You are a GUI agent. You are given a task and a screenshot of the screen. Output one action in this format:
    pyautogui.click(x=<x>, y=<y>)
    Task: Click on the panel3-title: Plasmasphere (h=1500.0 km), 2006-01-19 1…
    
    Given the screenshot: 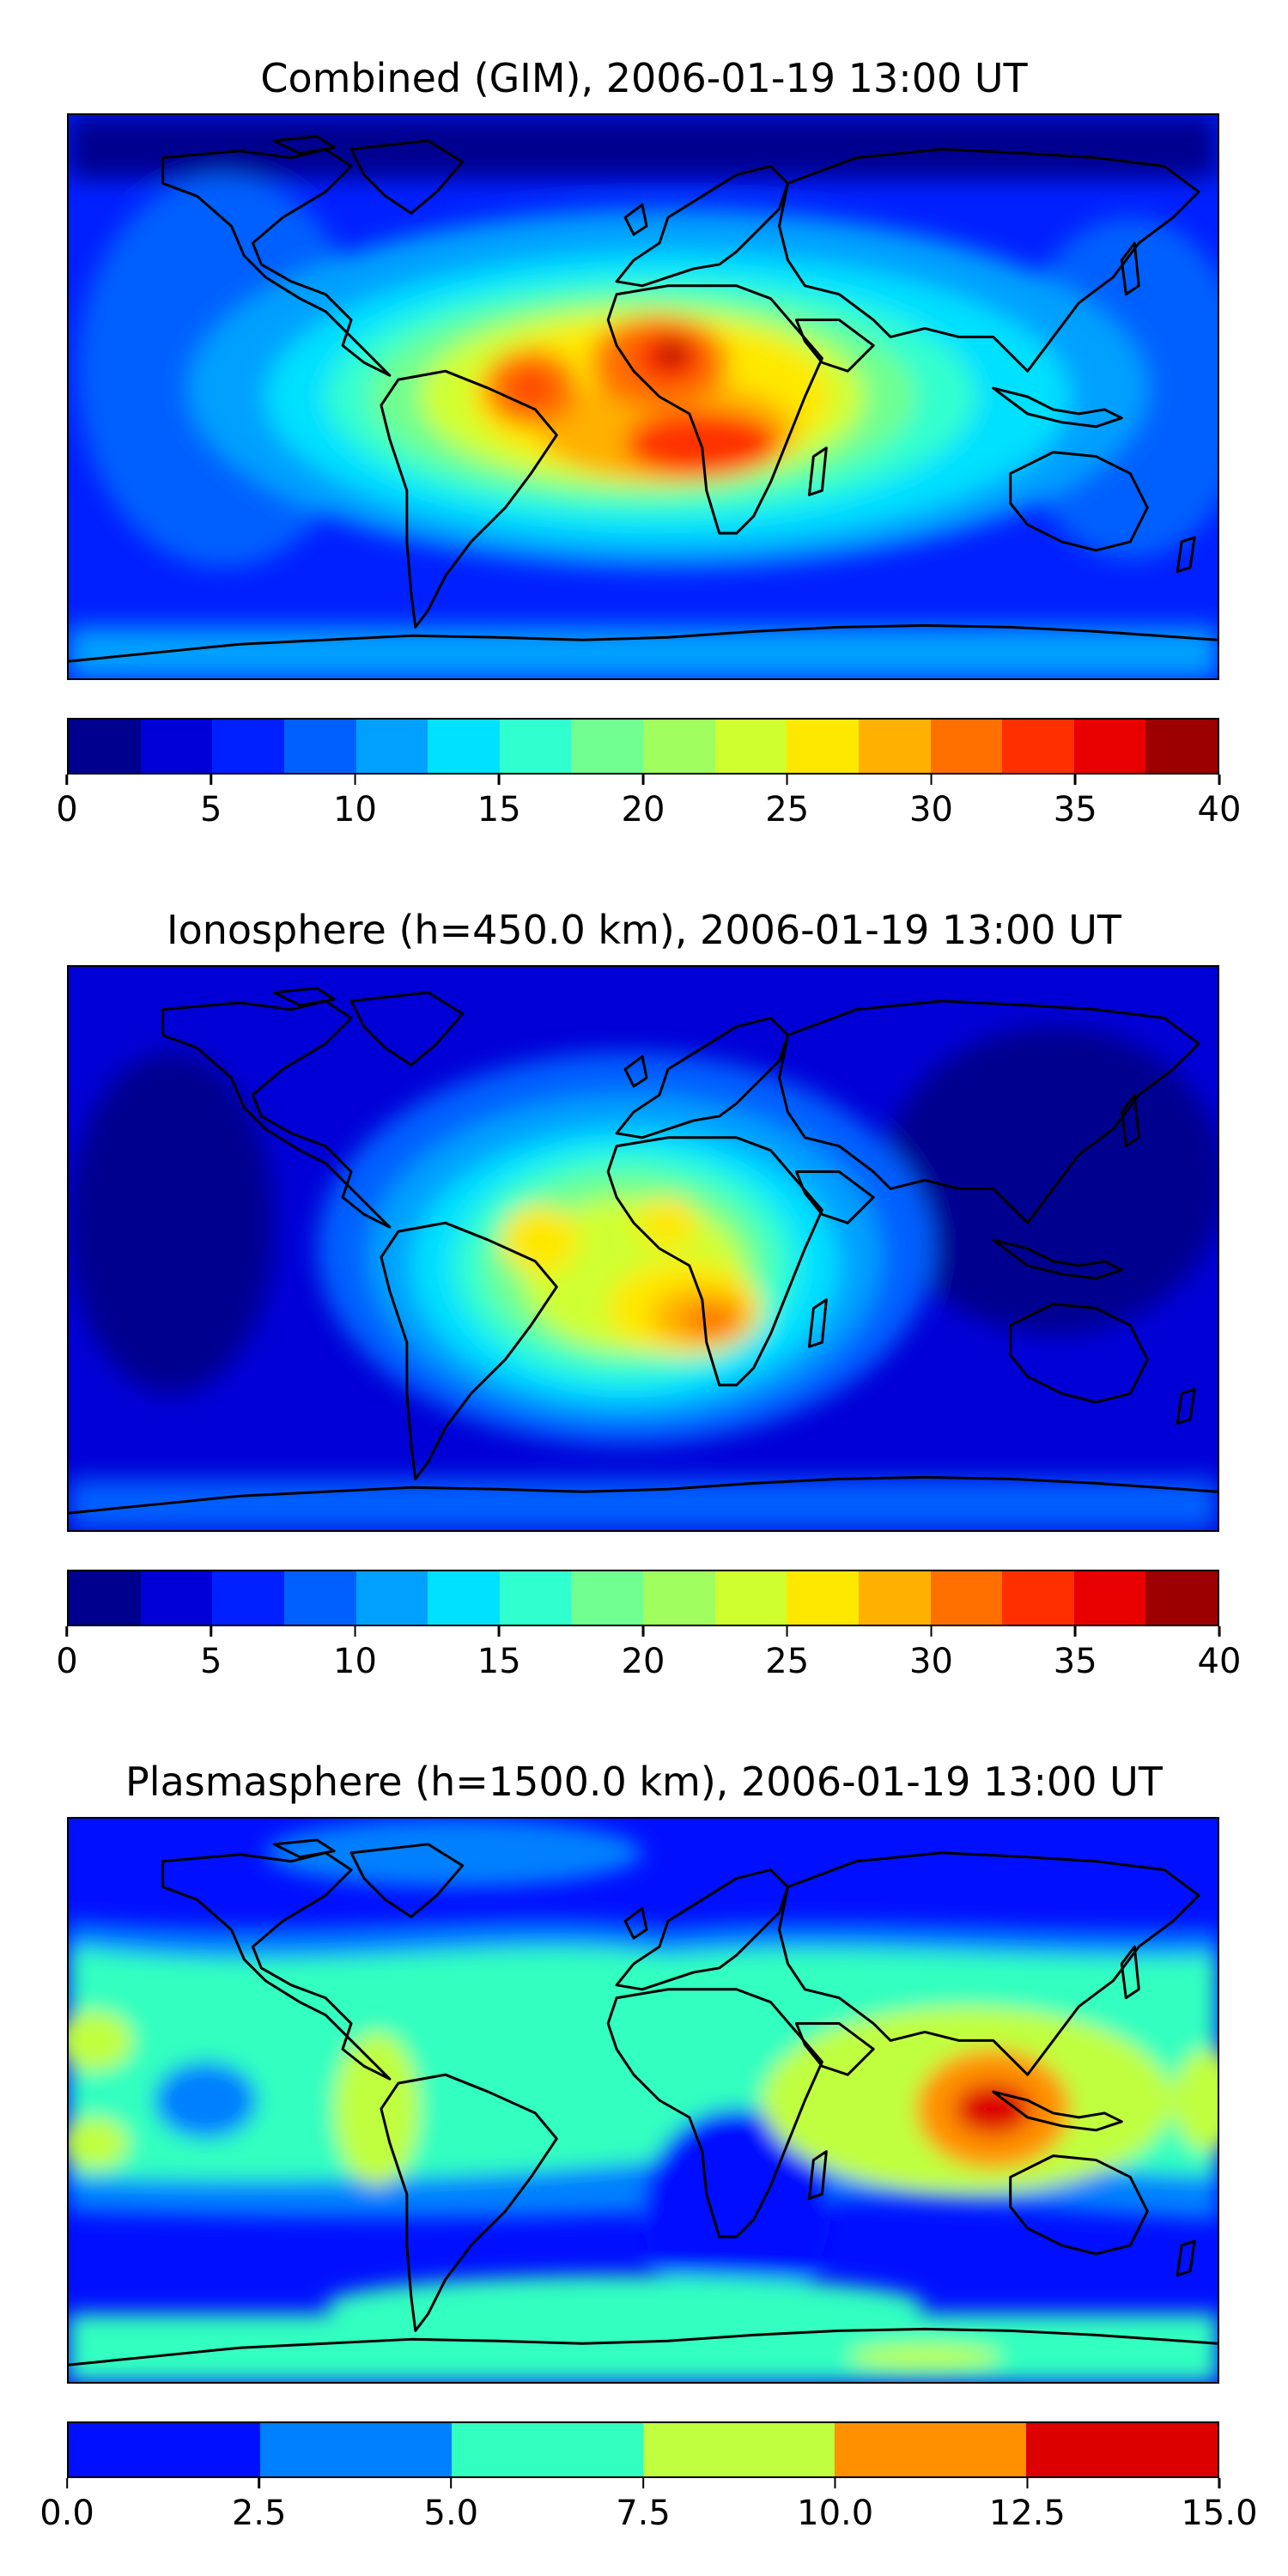 What is the action you would take?
    pyautogui.click(x=644, y=1782)
    